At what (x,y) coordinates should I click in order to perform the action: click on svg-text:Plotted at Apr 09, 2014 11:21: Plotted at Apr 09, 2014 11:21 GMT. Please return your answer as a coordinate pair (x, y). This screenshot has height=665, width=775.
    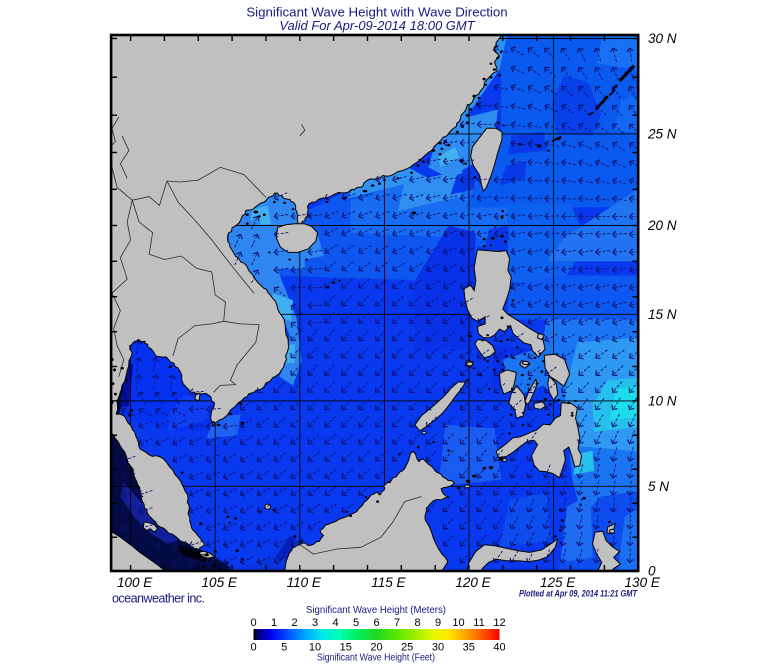
    Looking at the image, I should click on (578, 594).